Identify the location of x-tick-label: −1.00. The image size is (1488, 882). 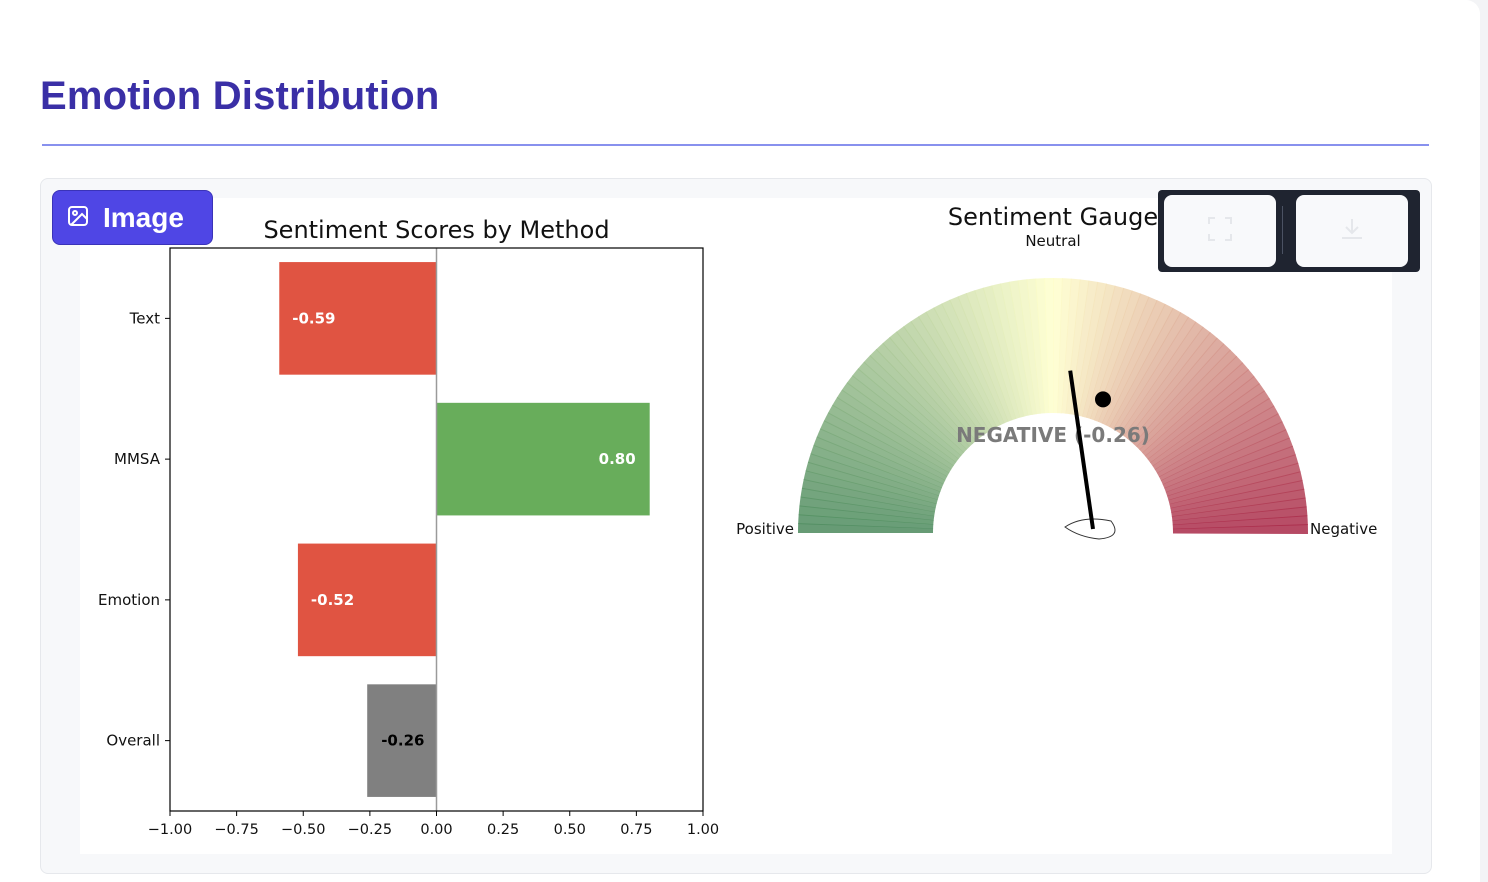
(170, 830).